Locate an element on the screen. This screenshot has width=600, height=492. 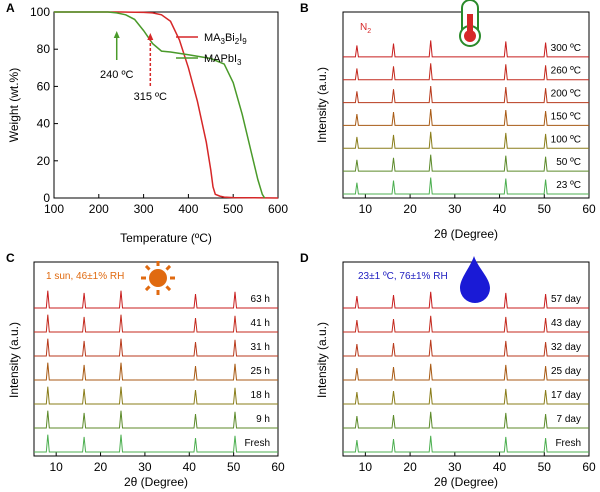
panel-a-xtick-label: 100 is located at coordinates (54, 209).